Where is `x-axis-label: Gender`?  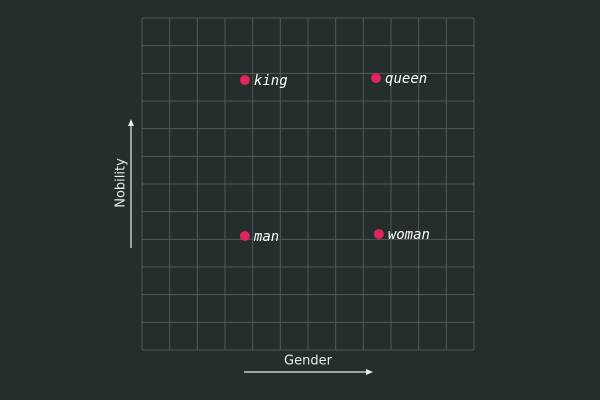
x-axis-label: Gender is located at coordinates (308, 361).